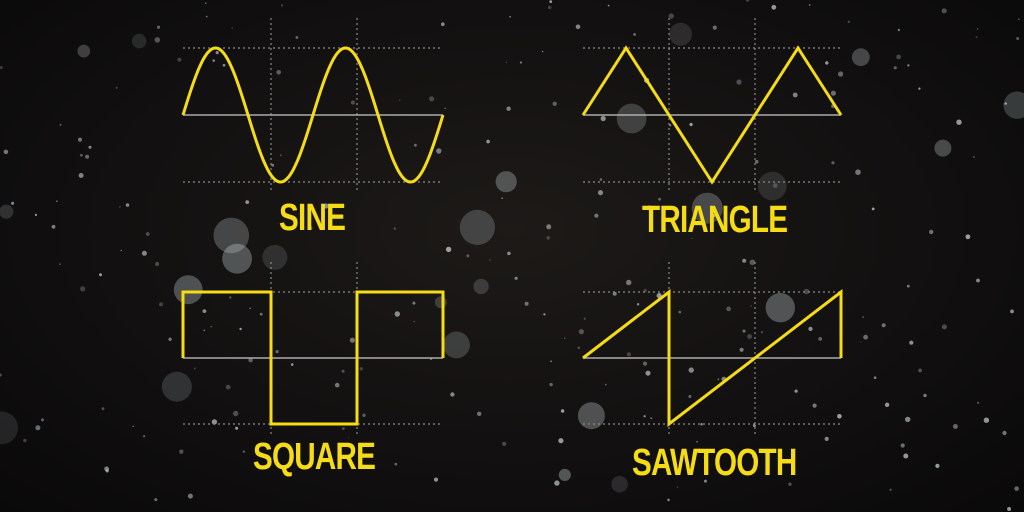 The width and height of the screenshot is (1024, 512). What do you see at coordinates (313, 115) in the screenshot?
I see `sine-waveform` at bounding box center [313, 115].